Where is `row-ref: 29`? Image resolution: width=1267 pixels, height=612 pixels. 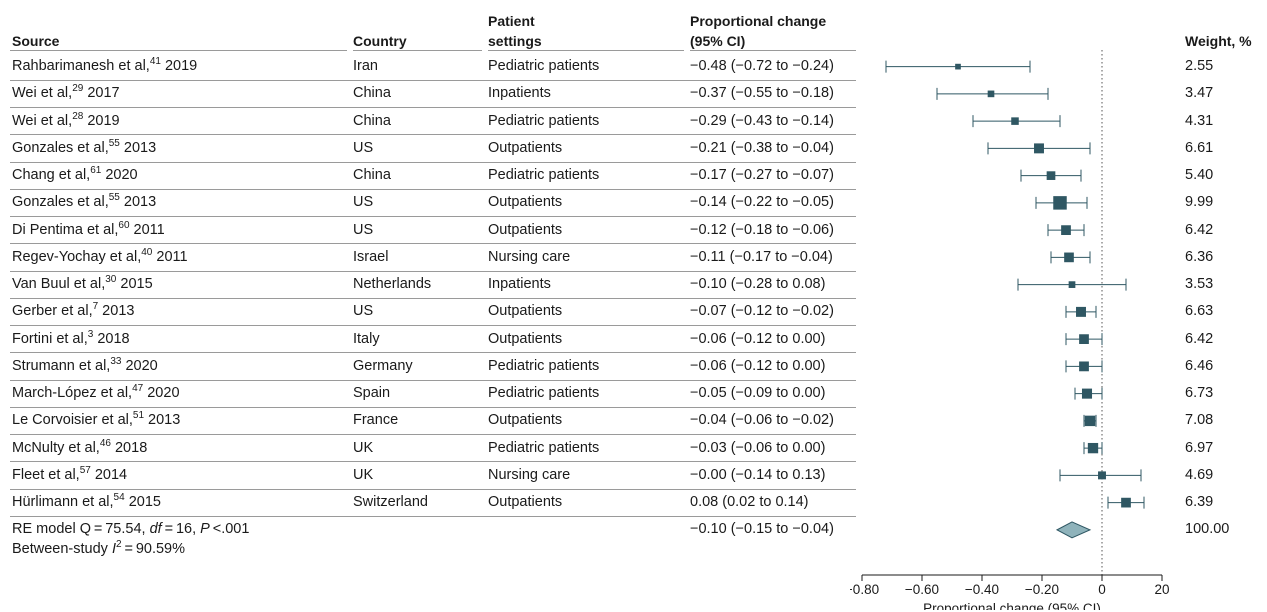
row-ref: 29 is located at coordinates (78, 89).